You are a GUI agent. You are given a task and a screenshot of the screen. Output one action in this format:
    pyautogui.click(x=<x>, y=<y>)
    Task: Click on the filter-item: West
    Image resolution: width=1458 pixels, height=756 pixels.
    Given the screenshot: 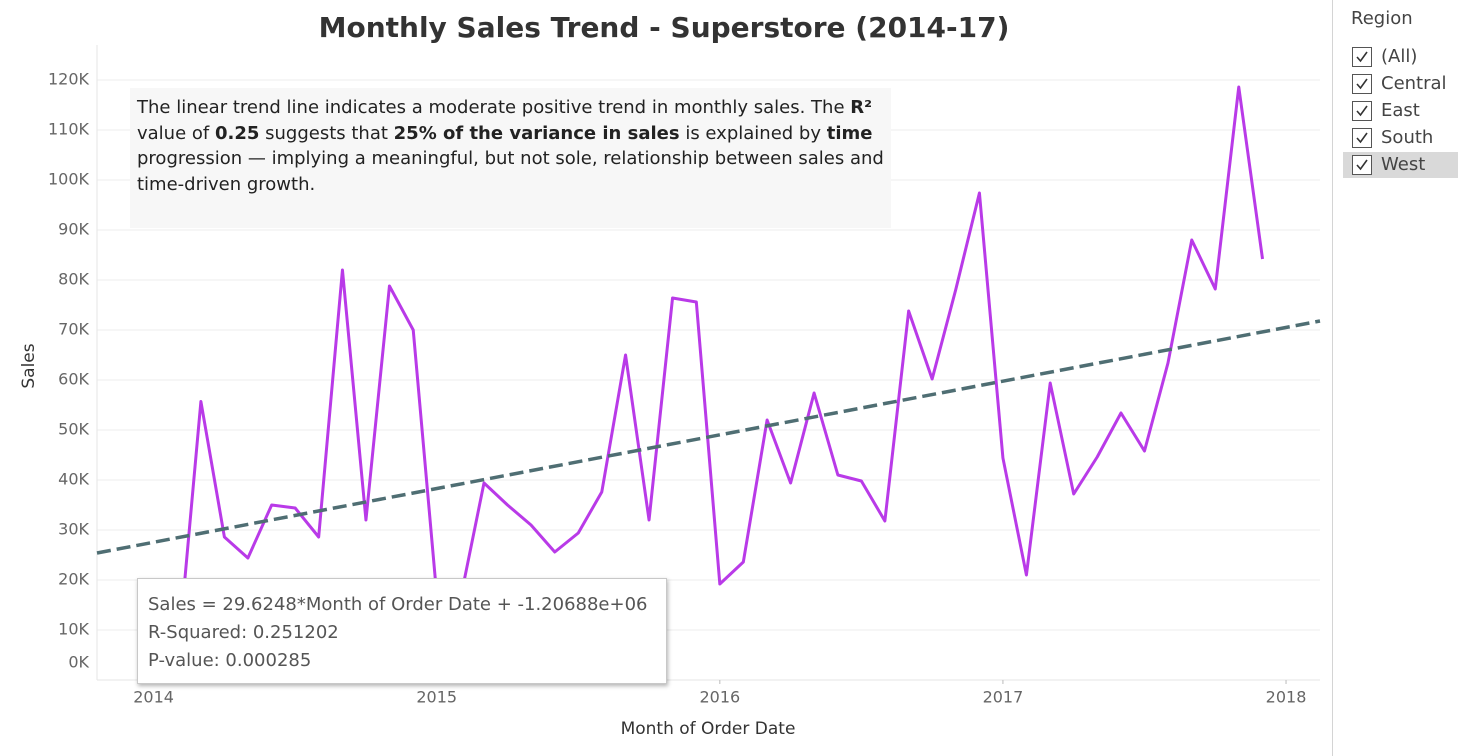 What is the action you would take?
    pyautogui.click(x=1400, y=165)
    